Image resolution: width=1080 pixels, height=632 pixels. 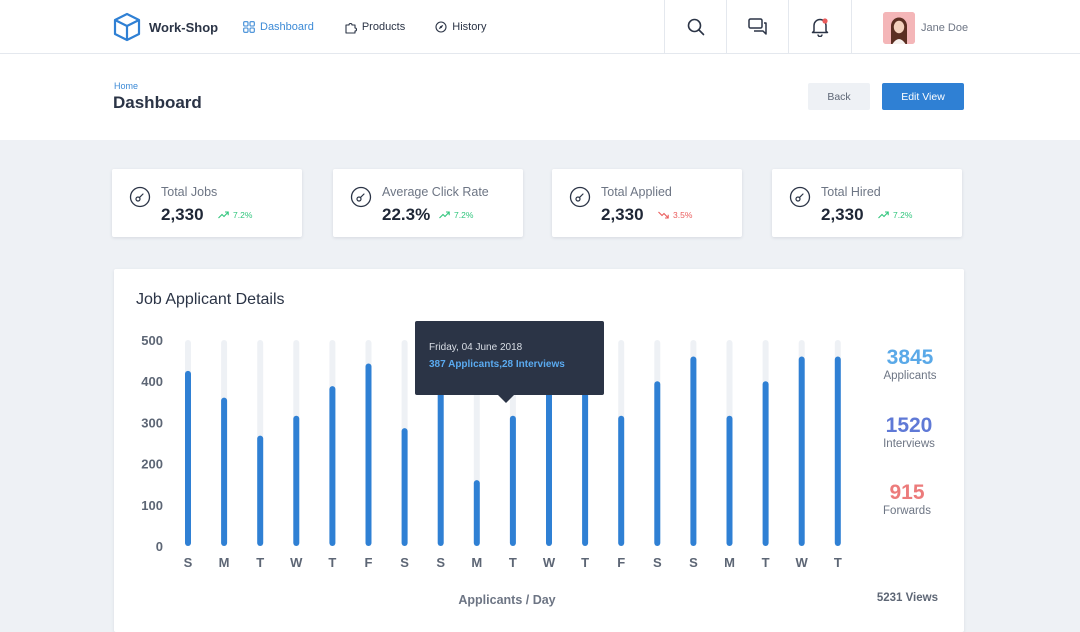 I want to click on notifications-button, so click(x=820, y=27).